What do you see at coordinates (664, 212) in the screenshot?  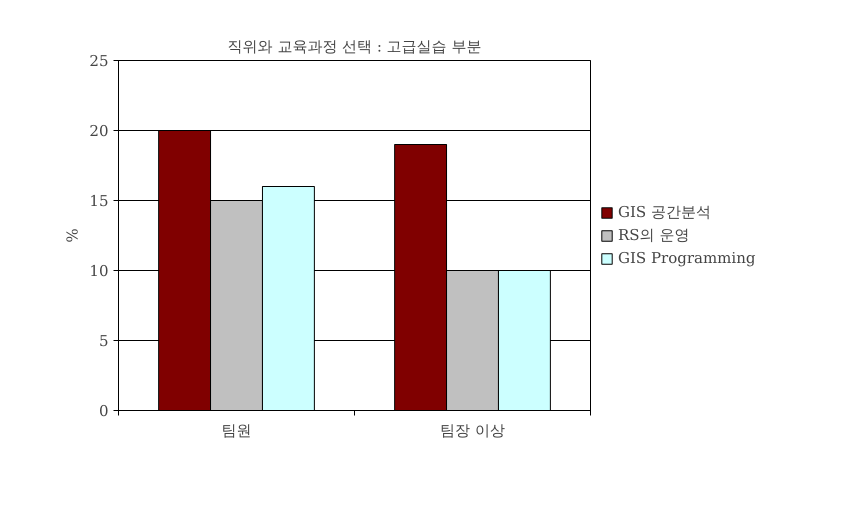 I see `legend-label: GIS 공간분석` at bounding box center [664, 212].